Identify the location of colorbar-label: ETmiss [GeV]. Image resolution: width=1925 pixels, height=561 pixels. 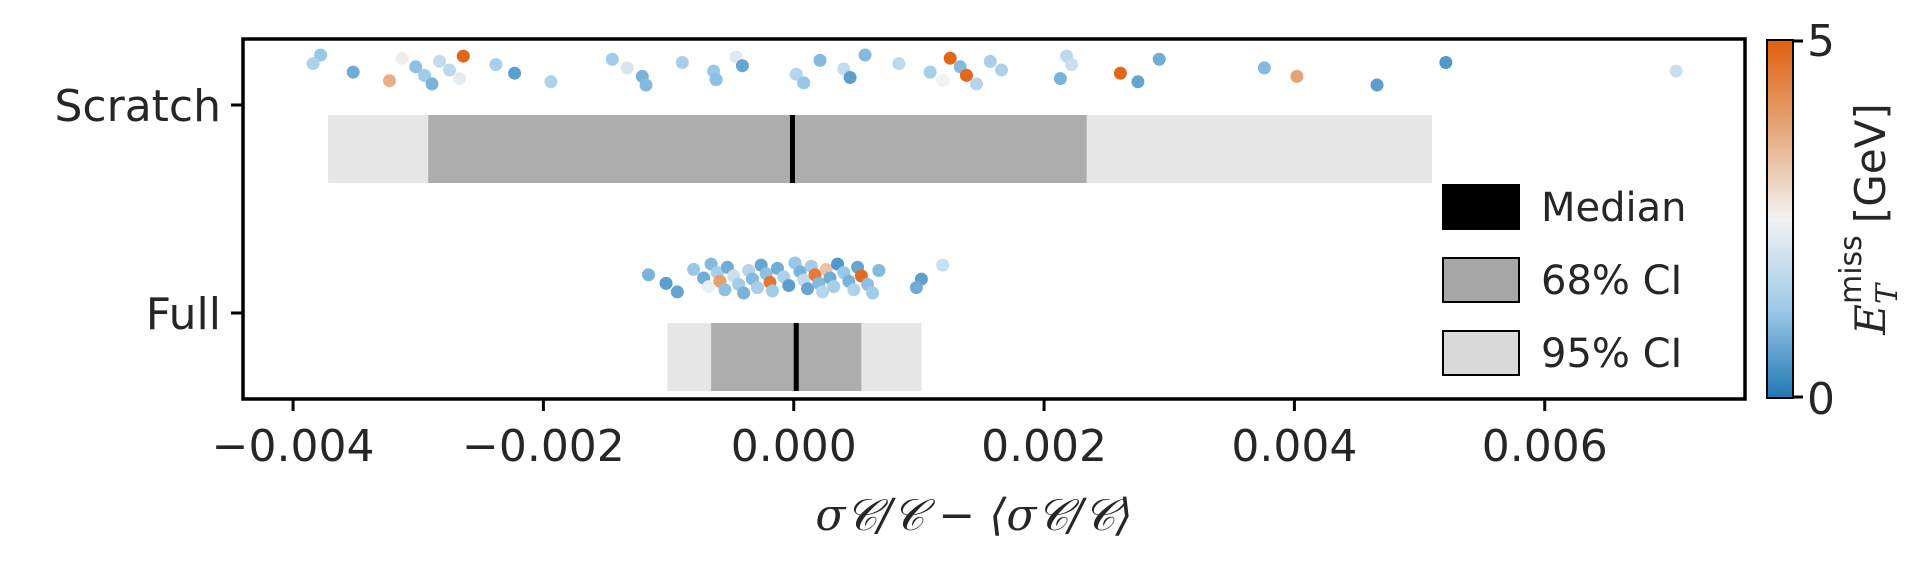
(1869, 219).